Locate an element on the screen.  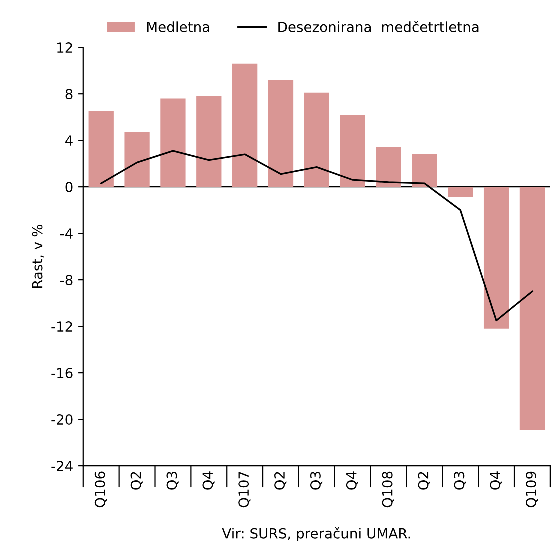
x-tick-label: Q108 is located at coordinates (388, 490).